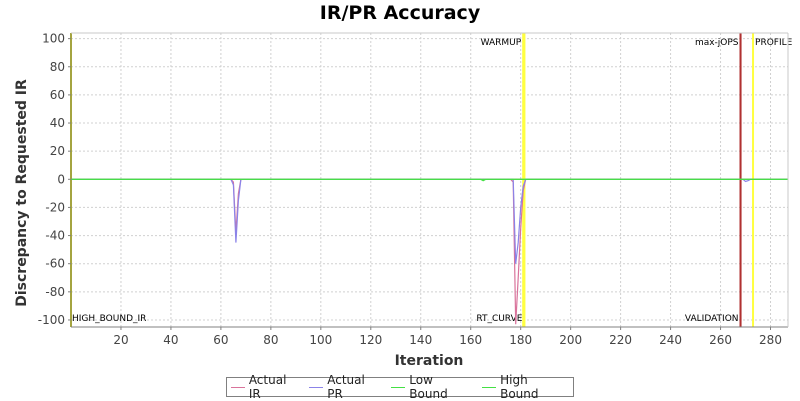  I want to click on x-axis-label: Iteration, so click(429, 361).